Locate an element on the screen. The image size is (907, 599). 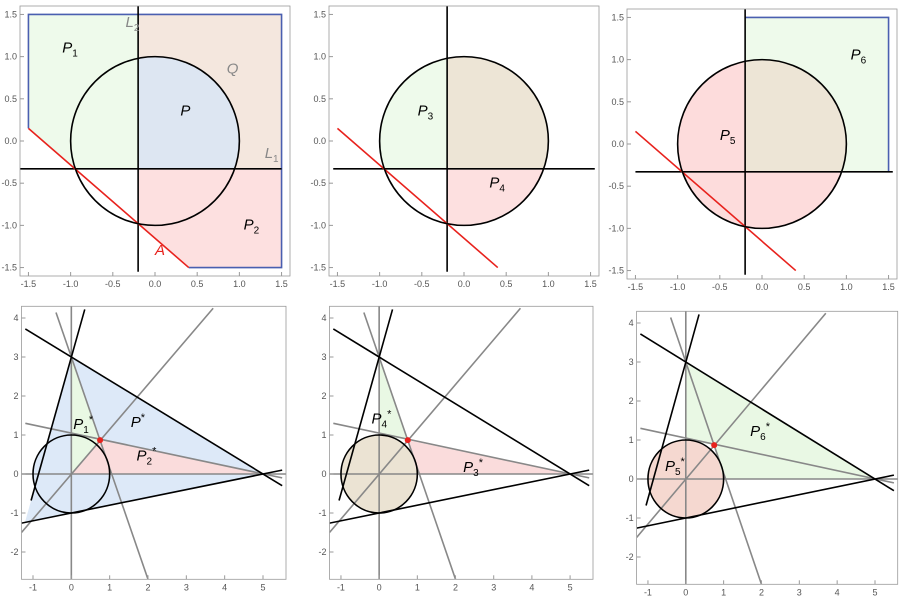
y-tick-label: -1 is located at coordinates (322, 513).